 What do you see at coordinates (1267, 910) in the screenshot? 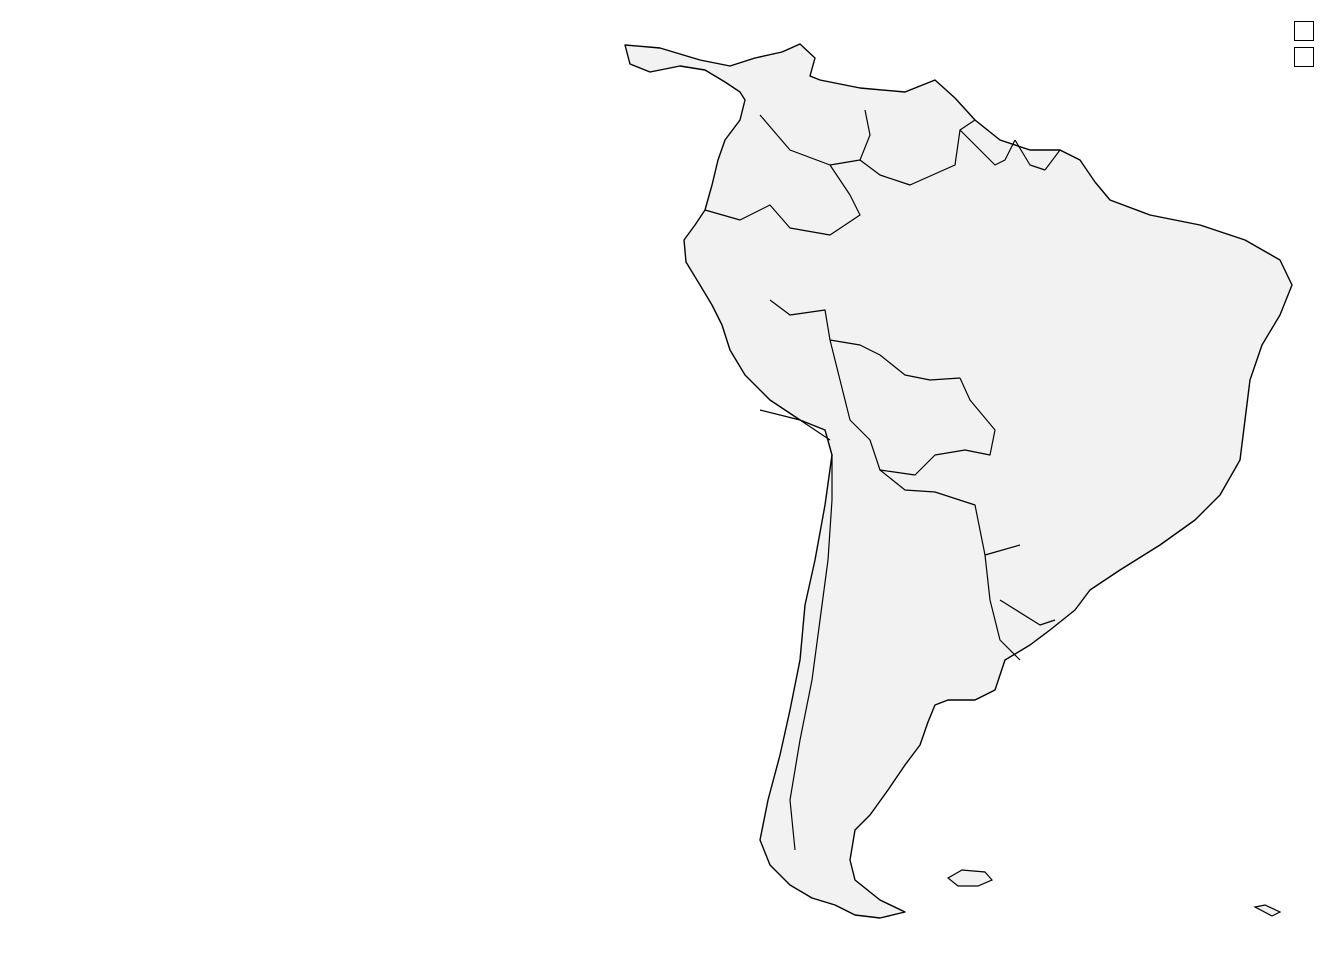
I see `island-south-georgia` at bounding box center [1267, 910].